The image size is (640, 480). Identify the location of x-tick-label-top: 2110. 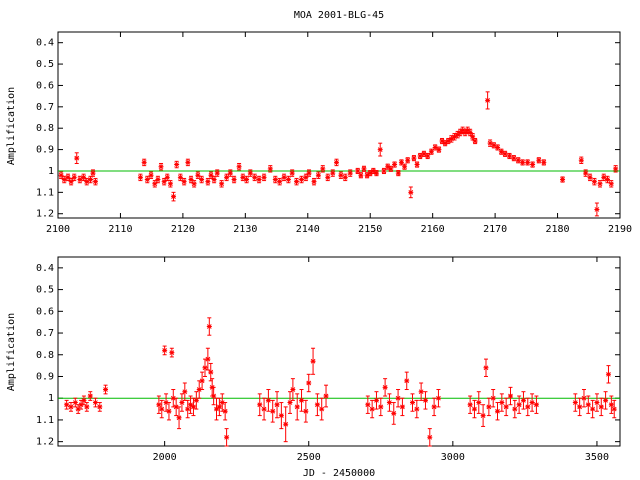
(120, 229).